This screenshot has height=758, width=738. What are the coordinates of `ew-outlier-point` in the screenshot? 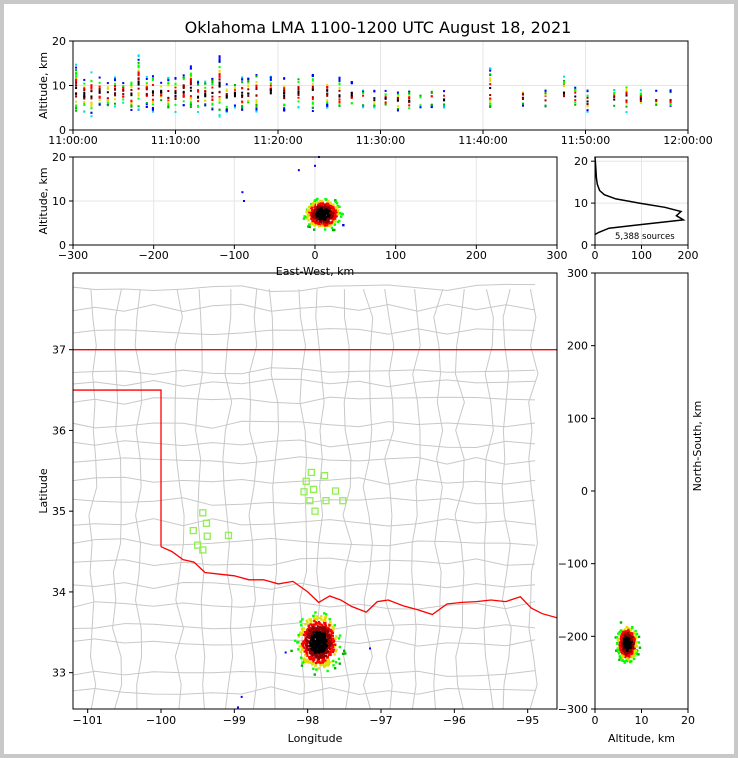 It's located at (315, 165).